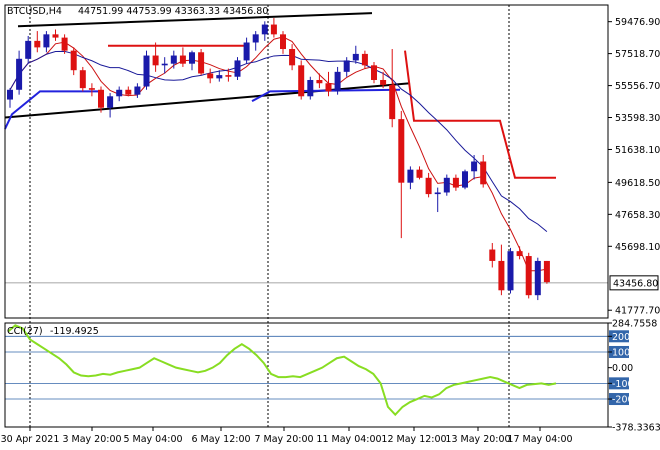  I want to click on price-tick-label: 51638.10, so click(637, 150).